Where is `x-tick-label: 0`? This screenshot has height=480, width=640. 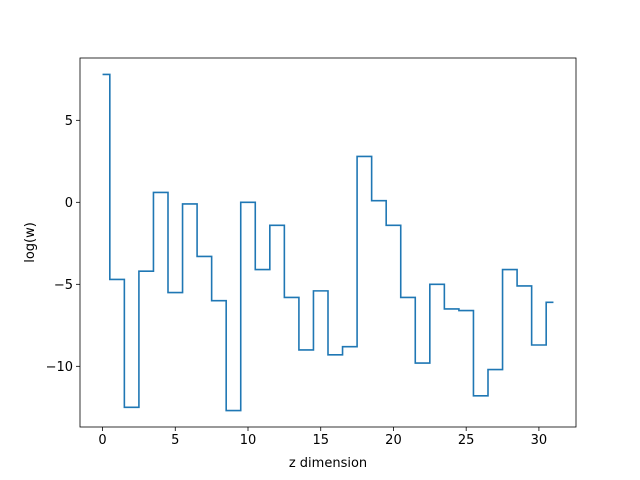 x-tick-label: 0 is located at coordinates (102, 440).